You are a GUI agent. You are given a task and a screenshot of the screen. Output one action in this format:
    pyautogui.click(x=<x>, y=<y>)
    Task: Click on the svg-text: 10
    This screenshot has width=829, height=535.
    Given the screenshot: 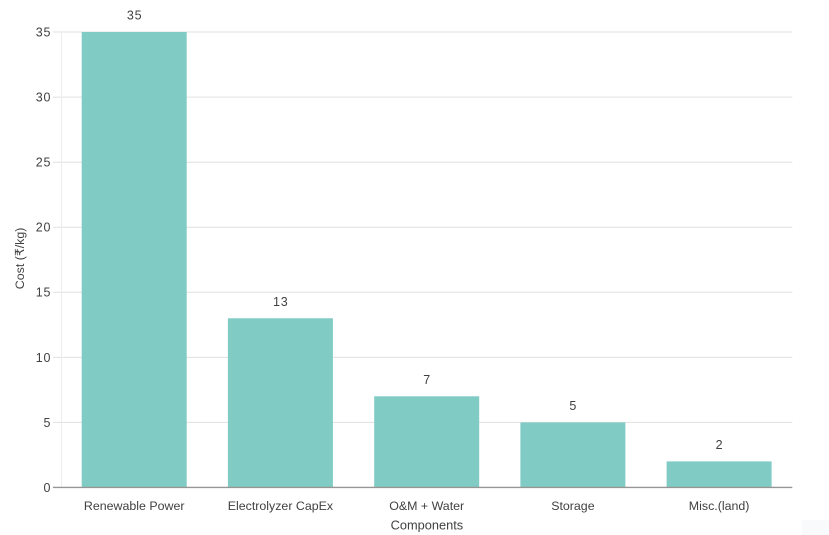 What is the action you would take?
    pyautogui.click(x=44, y=358)
    